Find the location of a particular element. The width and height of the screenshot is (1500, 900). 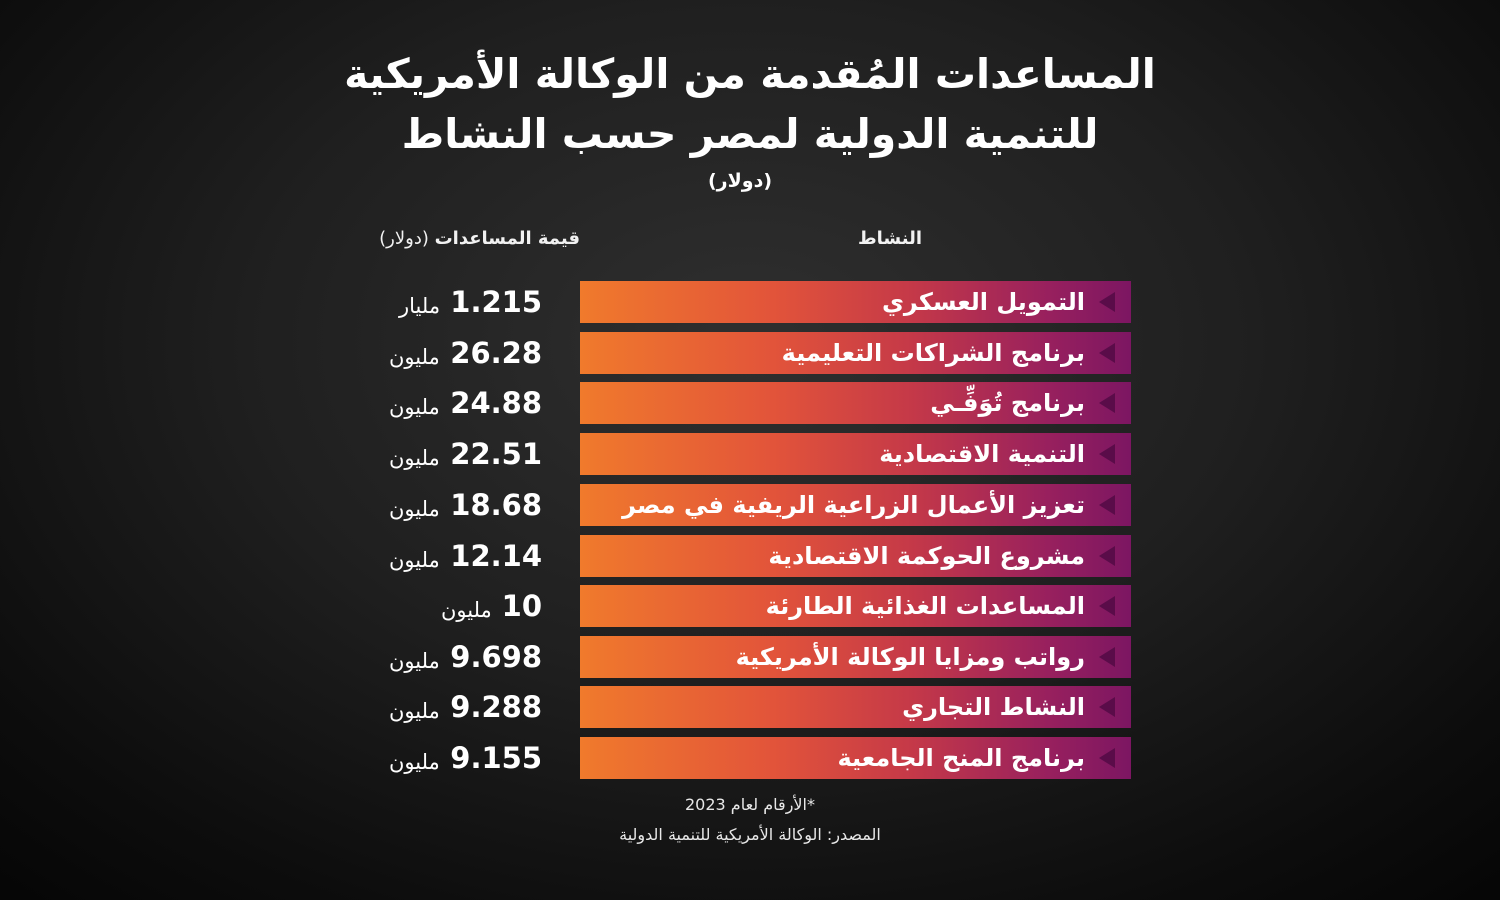

table-row: النشاط التجاري 9.288 مليون is located at coordinates (736, 707).